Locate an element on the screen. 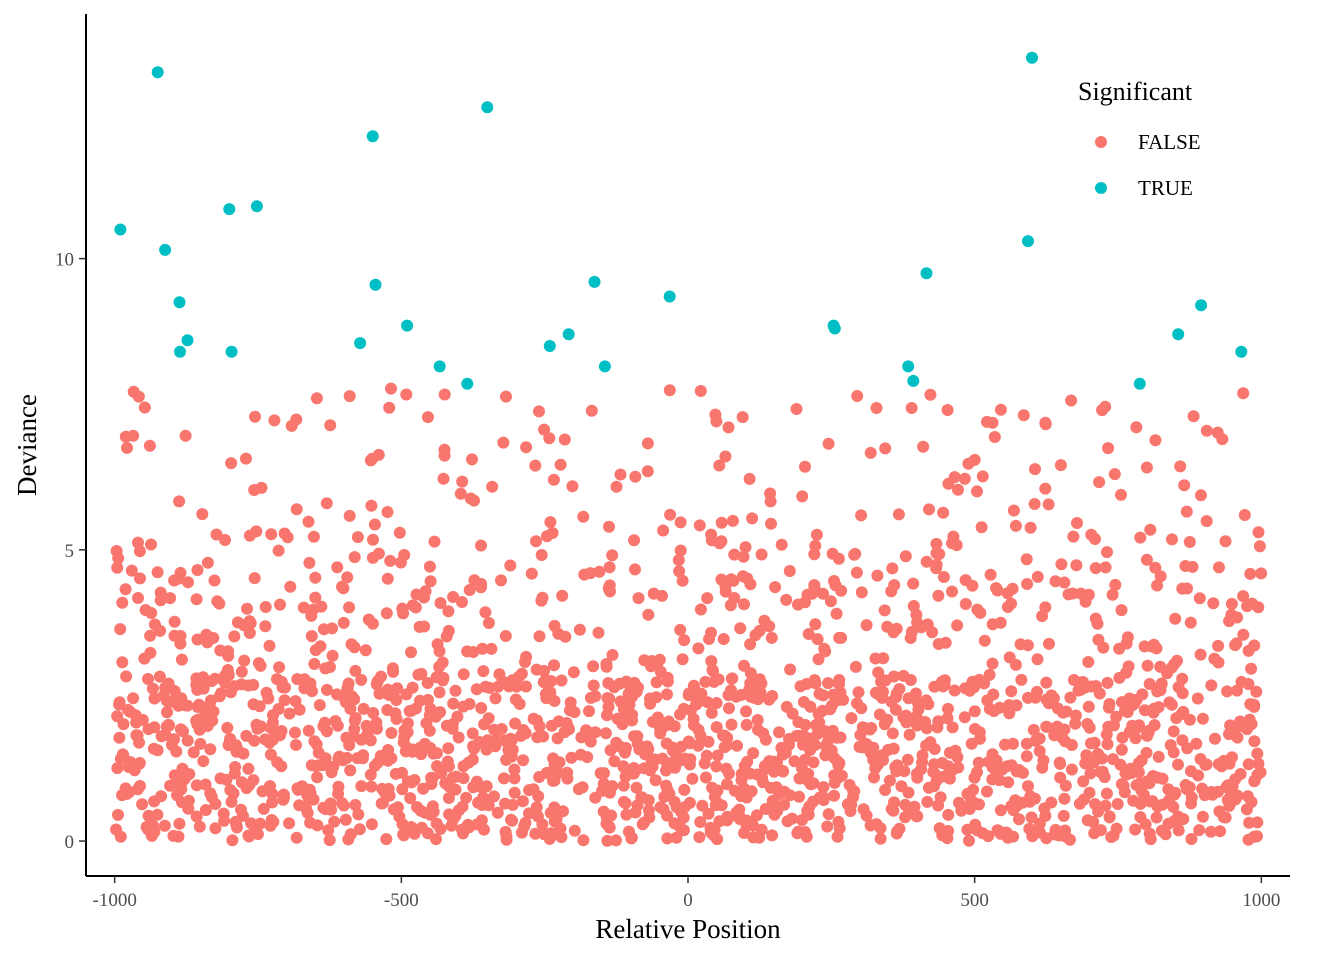 Image resolution: width=1344 pixels, height=960 pixels. legend-title: Significant is located at coordinates (1135, 91).